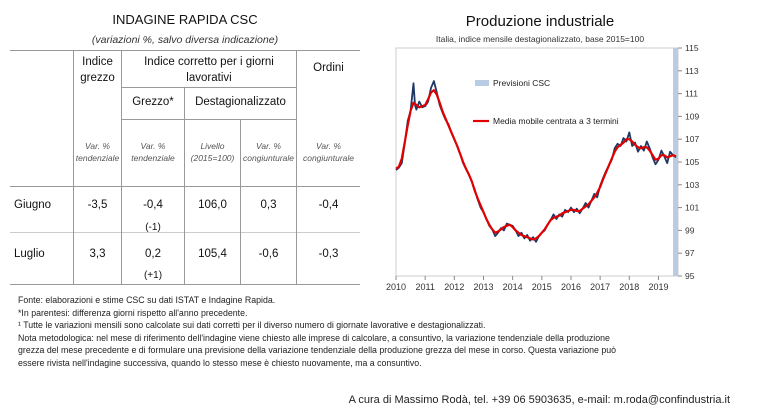 The height and width of the screenshot is (415, 762). Describe the element at coordinates (692, 48) in the screenshot. I see `y-tick-label: 115` at that location.